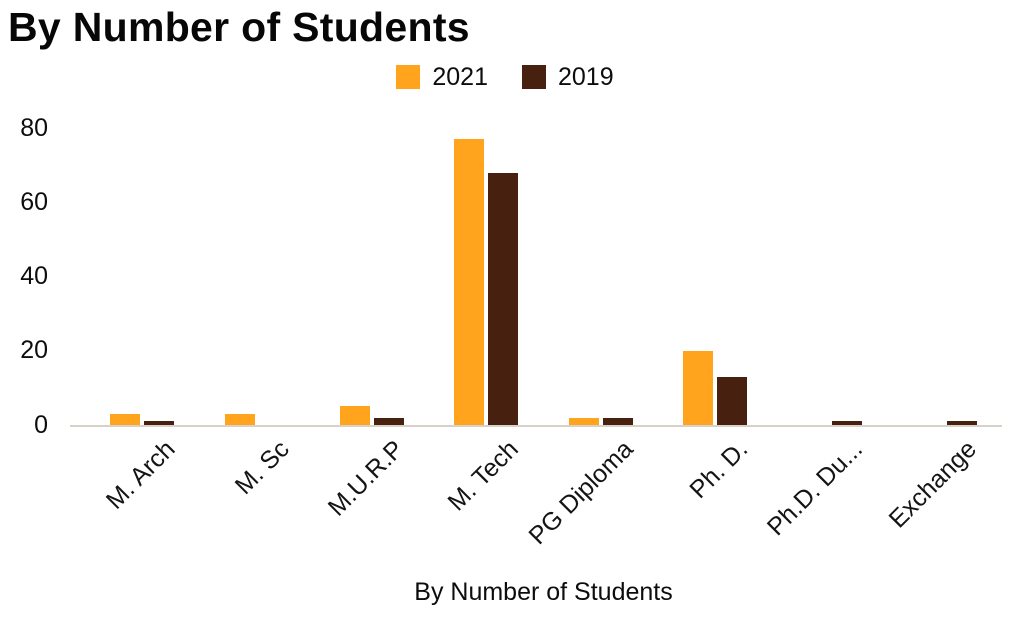 The image size is (1010, 622). I want to click on legend-item-2021: 2021, so click(442, 77).